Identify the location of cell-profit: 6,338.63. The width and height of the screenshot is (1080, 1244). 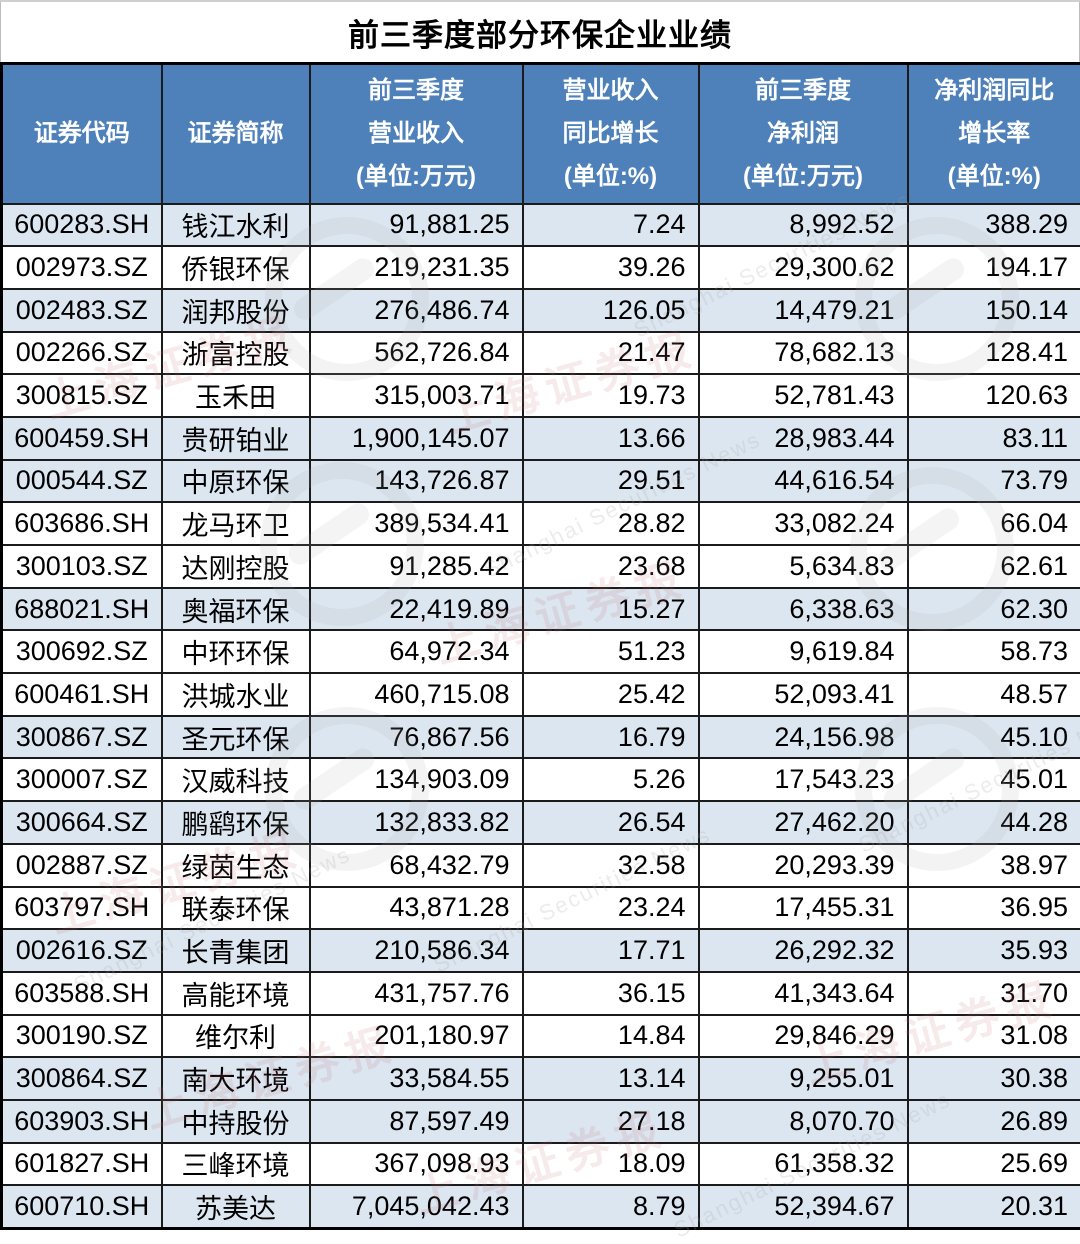
(803, 609).